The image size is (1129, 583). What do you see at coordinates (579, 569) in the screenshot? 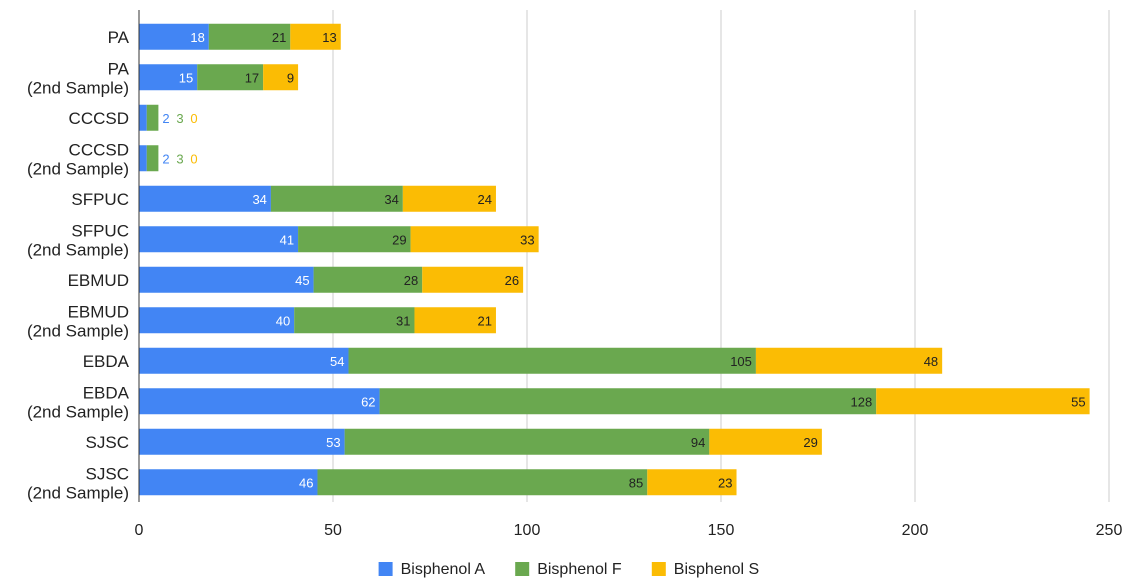
I see `legend-label: Bisphenol F` at bounding box center [579, 569].